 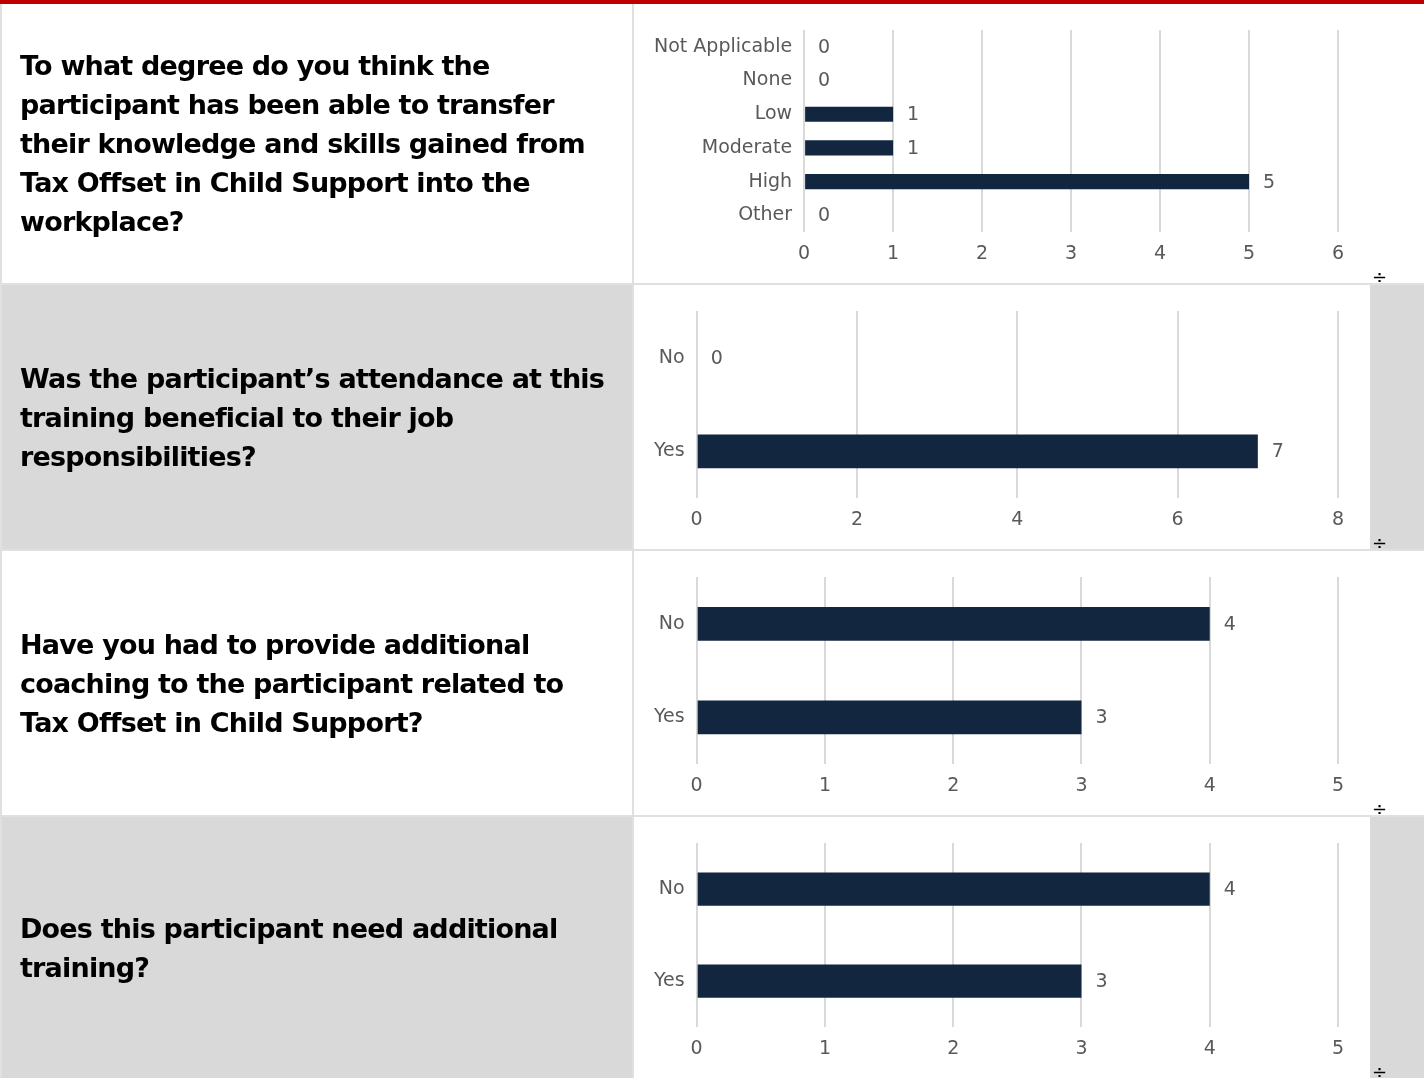 What do you see at coordinates (765, 213) in the screenshot?
I see `y-tick-label: Other` at bounding box center [765, 213].